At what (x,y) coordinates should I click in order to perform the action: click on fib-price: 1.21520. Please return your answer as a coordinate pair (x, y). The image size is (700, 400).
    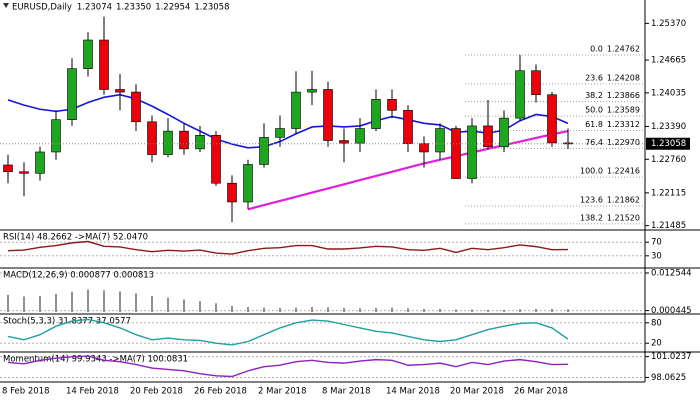
    Looking at the image, I should click on (623, 217).